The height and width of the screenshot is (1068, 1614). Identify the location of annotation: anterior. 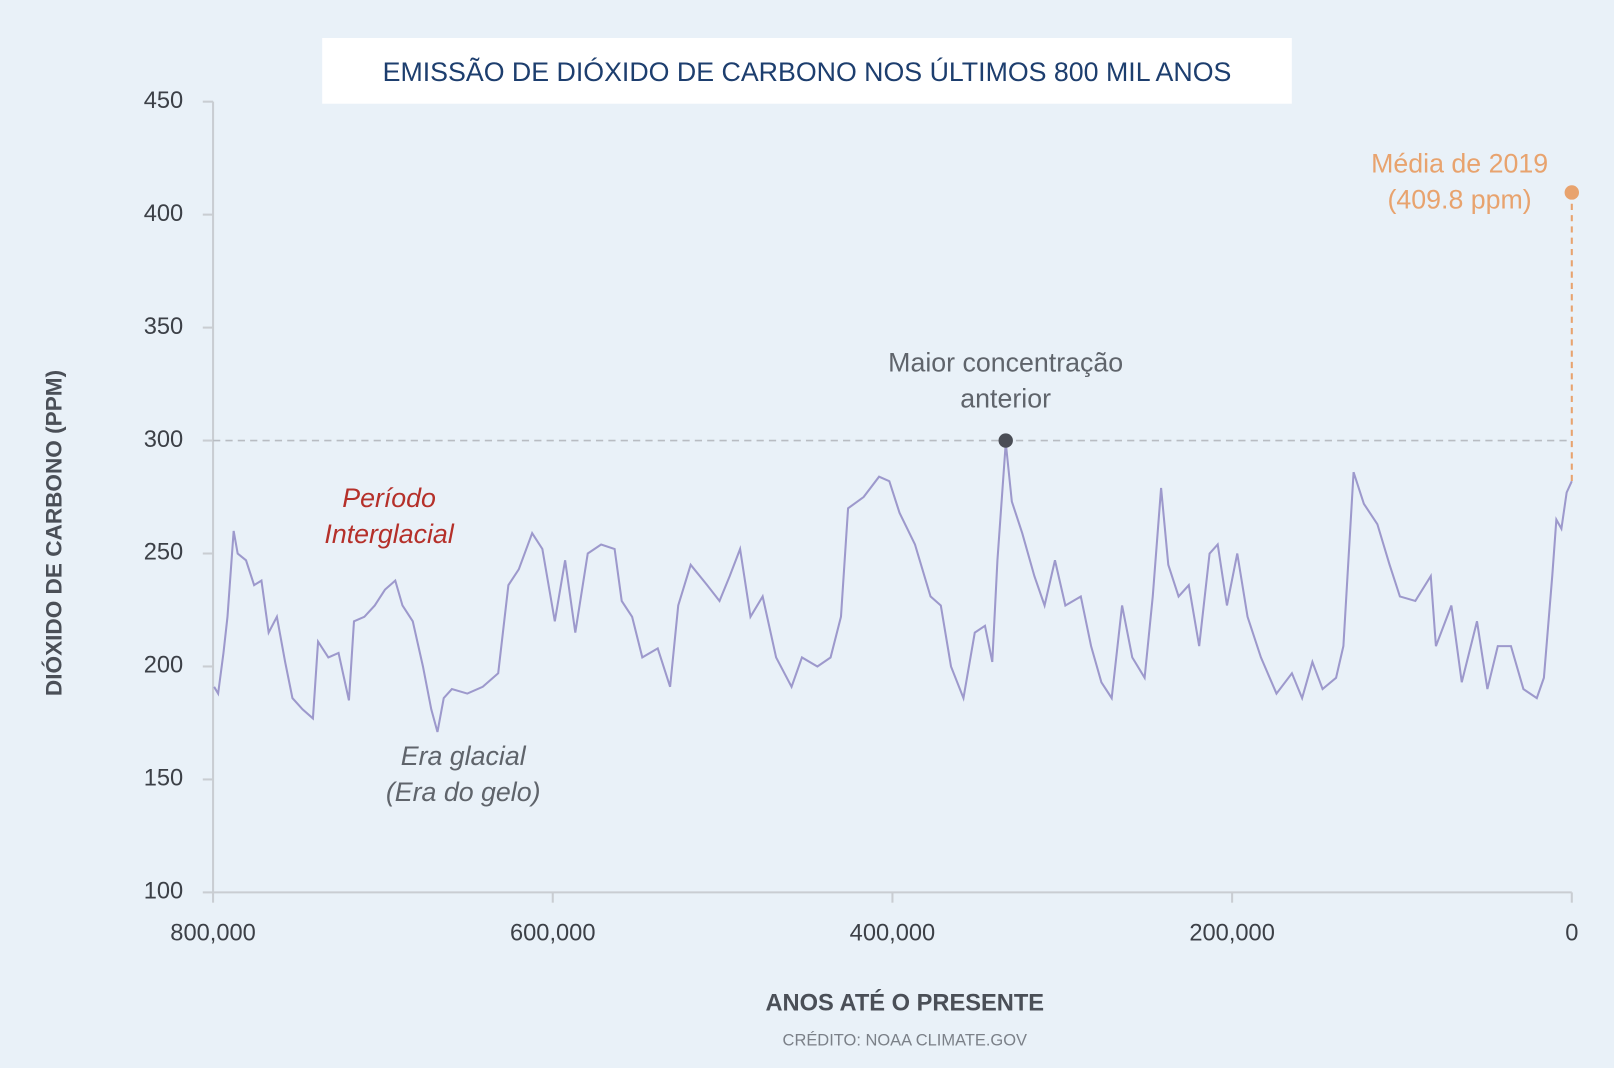
(1005, 399).